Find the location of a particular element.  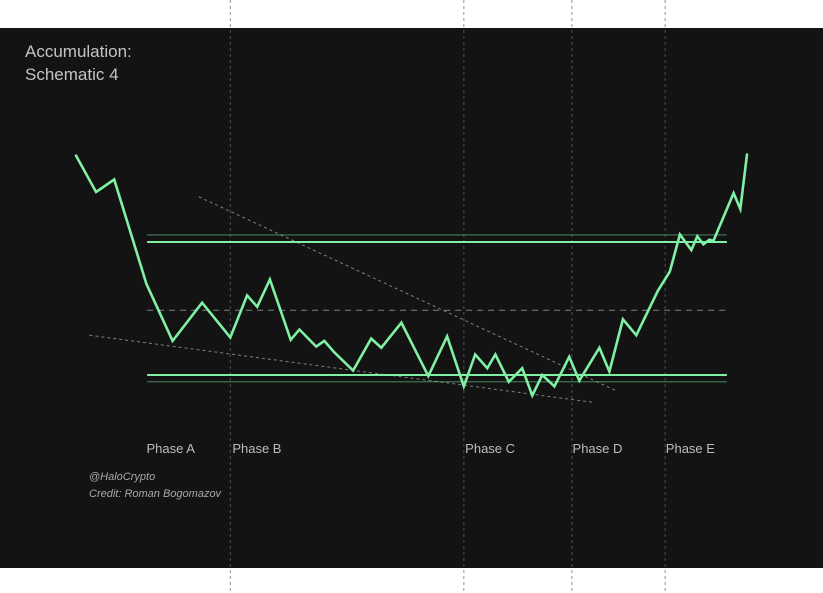

phase-label-d: Phase D is located at coordinates (598, 448).